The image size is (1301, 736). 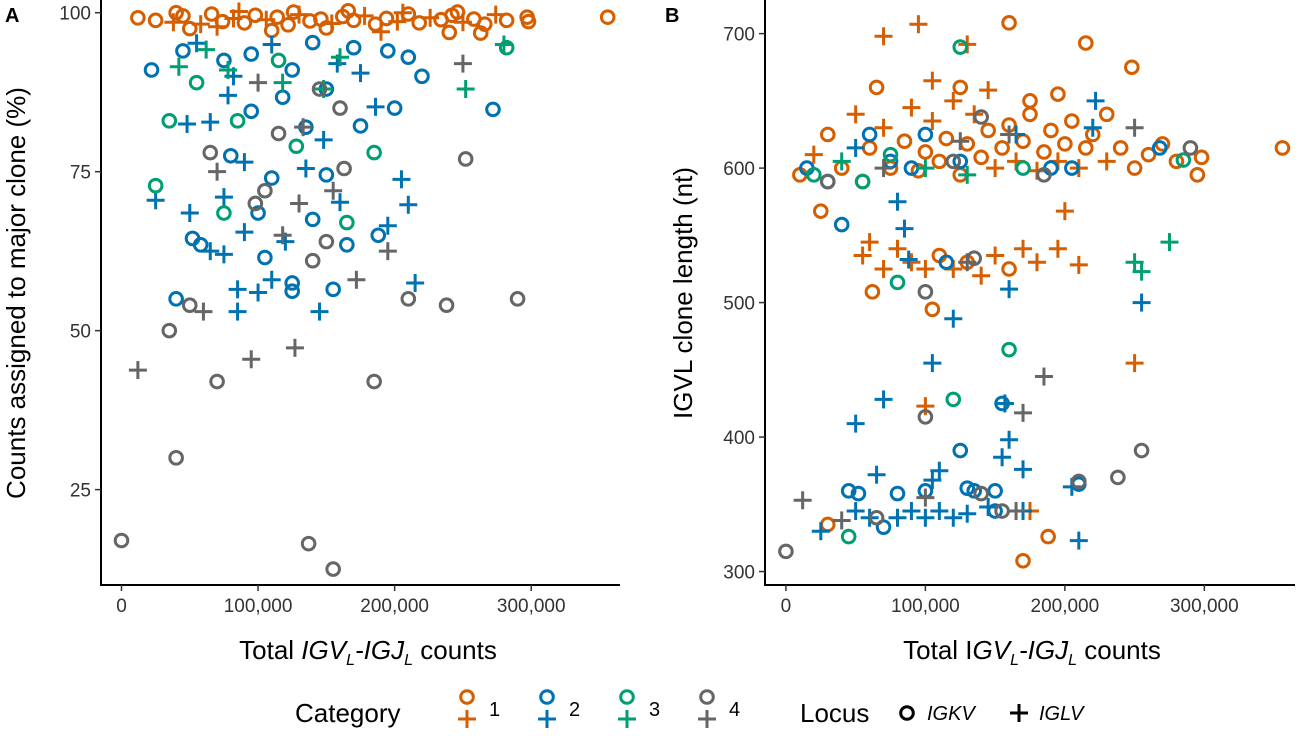 What do you see at coordinates (739, 573) in the screenshot?
I see `y-tick-label: 300` at bounding box center [739, 573].